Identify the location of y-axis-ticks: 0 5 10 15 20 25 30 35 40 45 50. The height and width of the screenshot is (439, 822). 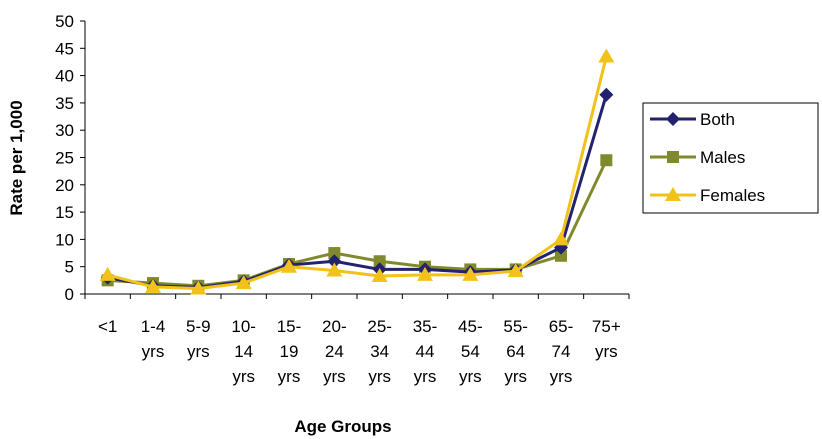
(70, 158).